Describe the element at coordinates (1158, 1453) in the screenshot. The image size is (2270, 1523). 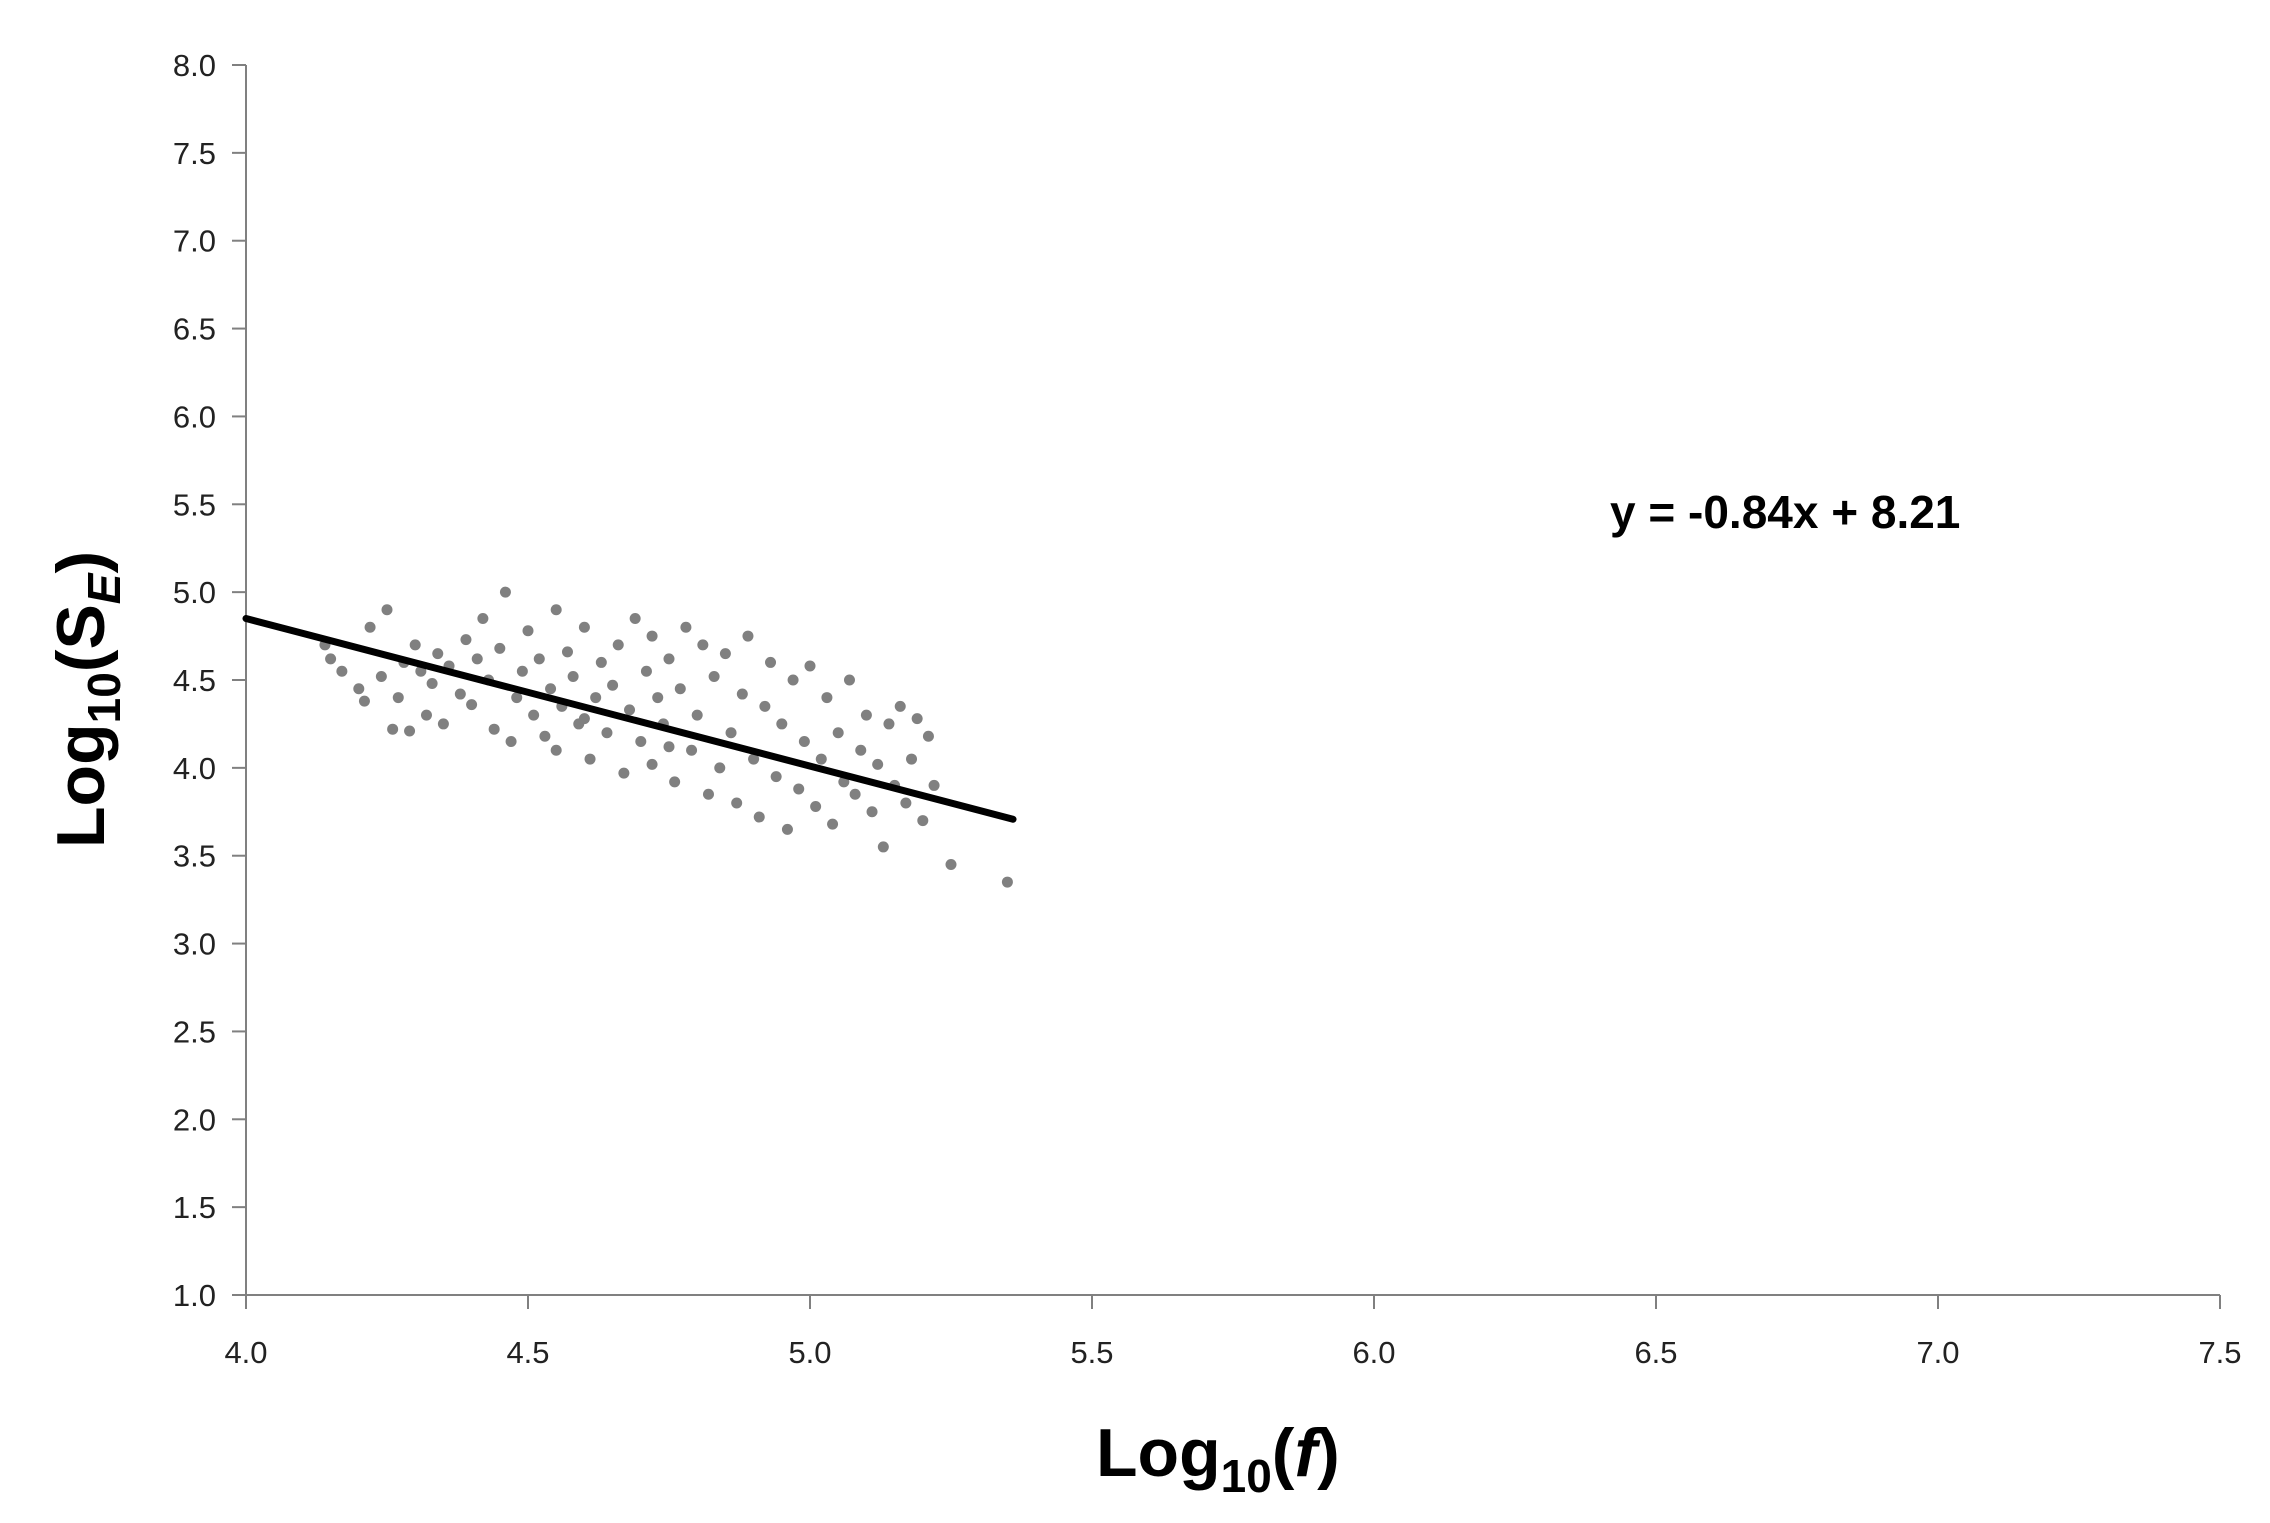
I see `x-axis-title-base: Log` at that location.